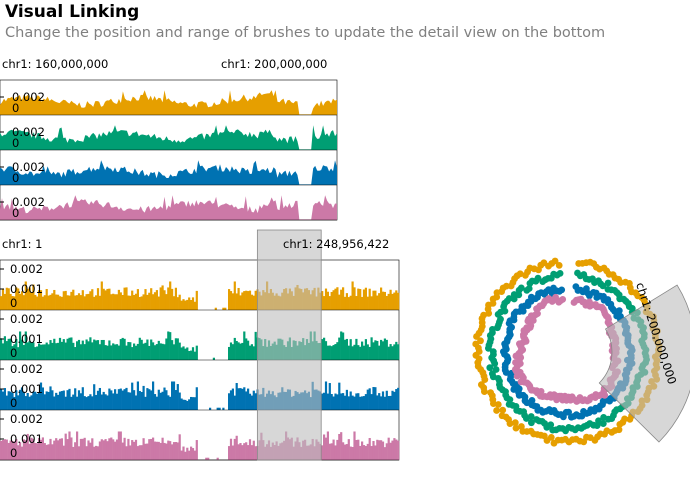 The image size is (690, 480). I want to click on circular-brush, so click(644, 363).